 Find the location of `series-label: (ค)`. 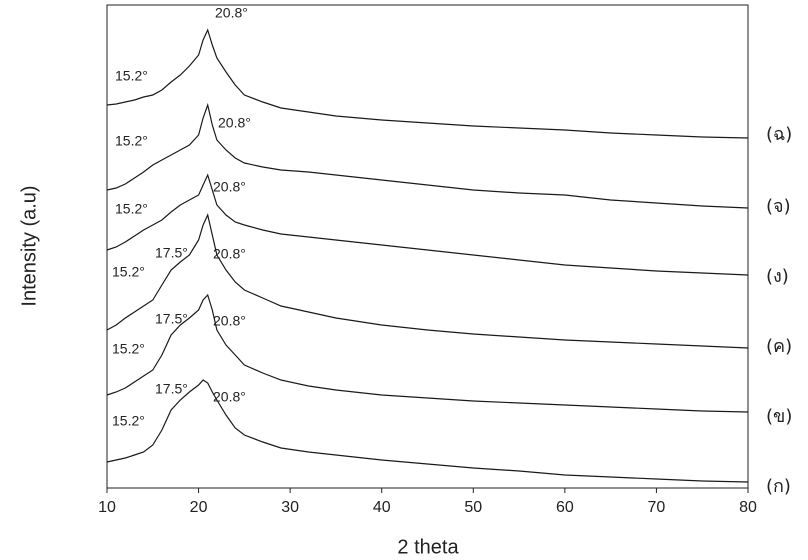

series-label: (ค) is located at coordinates (779, 346).